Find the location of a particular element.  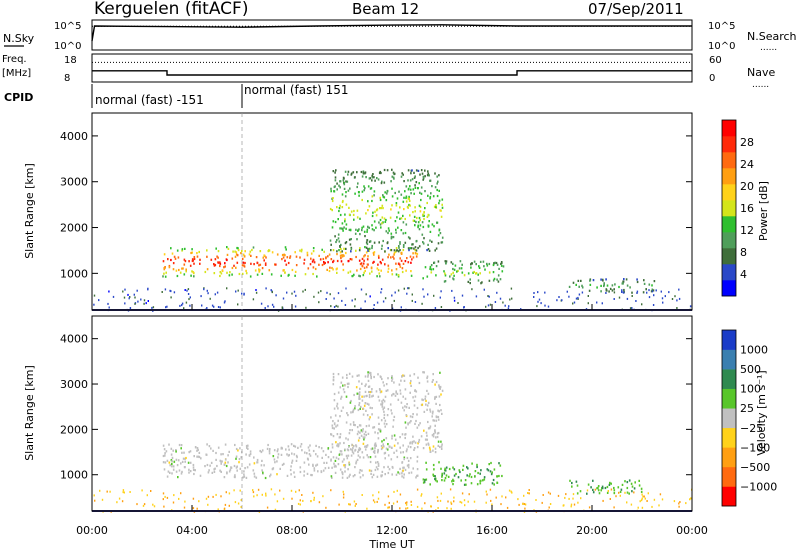

colorbar-frame is located at coordinates (729, 418).